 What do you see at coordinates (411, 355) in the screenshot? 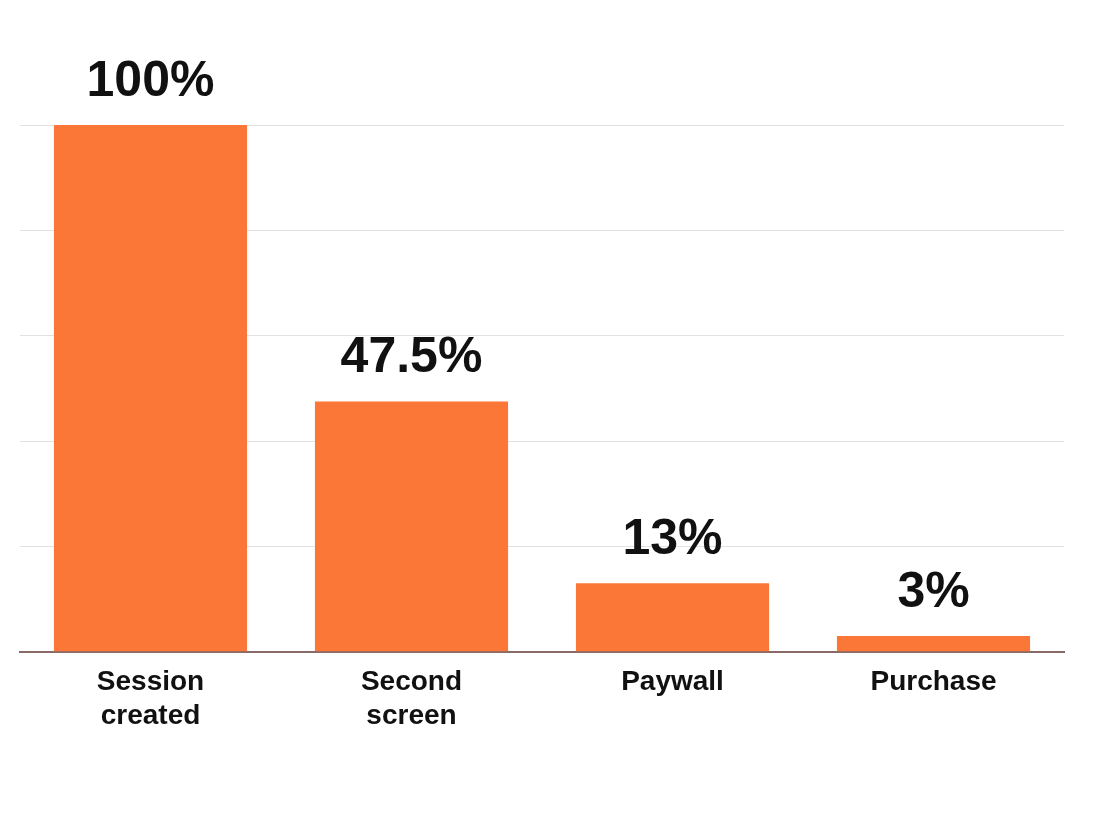
I see `data-label: 47.5%` at bounding box center [411, 355].